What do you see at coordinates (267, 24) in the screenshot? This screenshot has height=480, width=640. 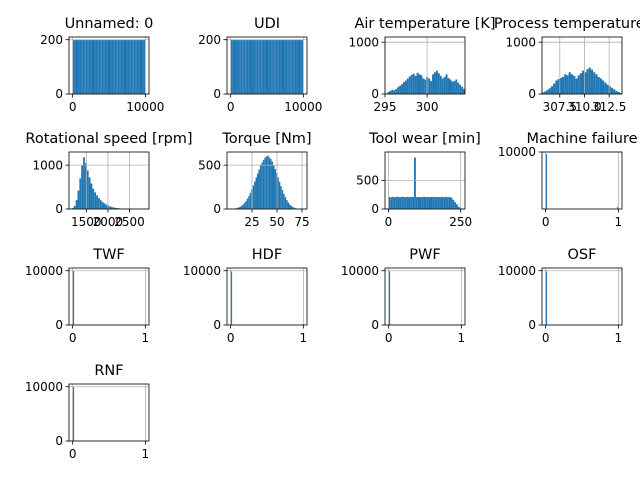 I see `chart-title-udi: UDI` at bounding box center [267, 24].